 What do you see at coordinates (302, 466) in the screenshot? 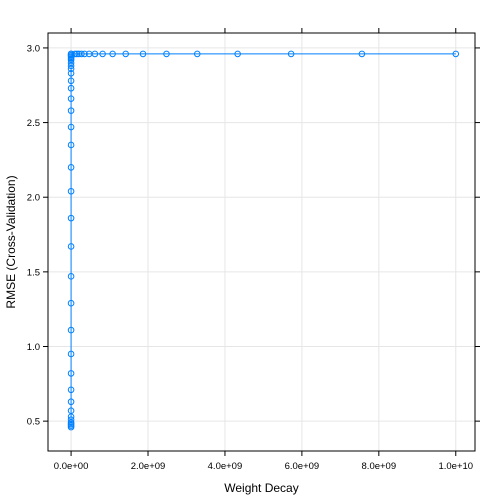
I see `x-tick-label: 6.0e+09` at bounding box center [302, 466].